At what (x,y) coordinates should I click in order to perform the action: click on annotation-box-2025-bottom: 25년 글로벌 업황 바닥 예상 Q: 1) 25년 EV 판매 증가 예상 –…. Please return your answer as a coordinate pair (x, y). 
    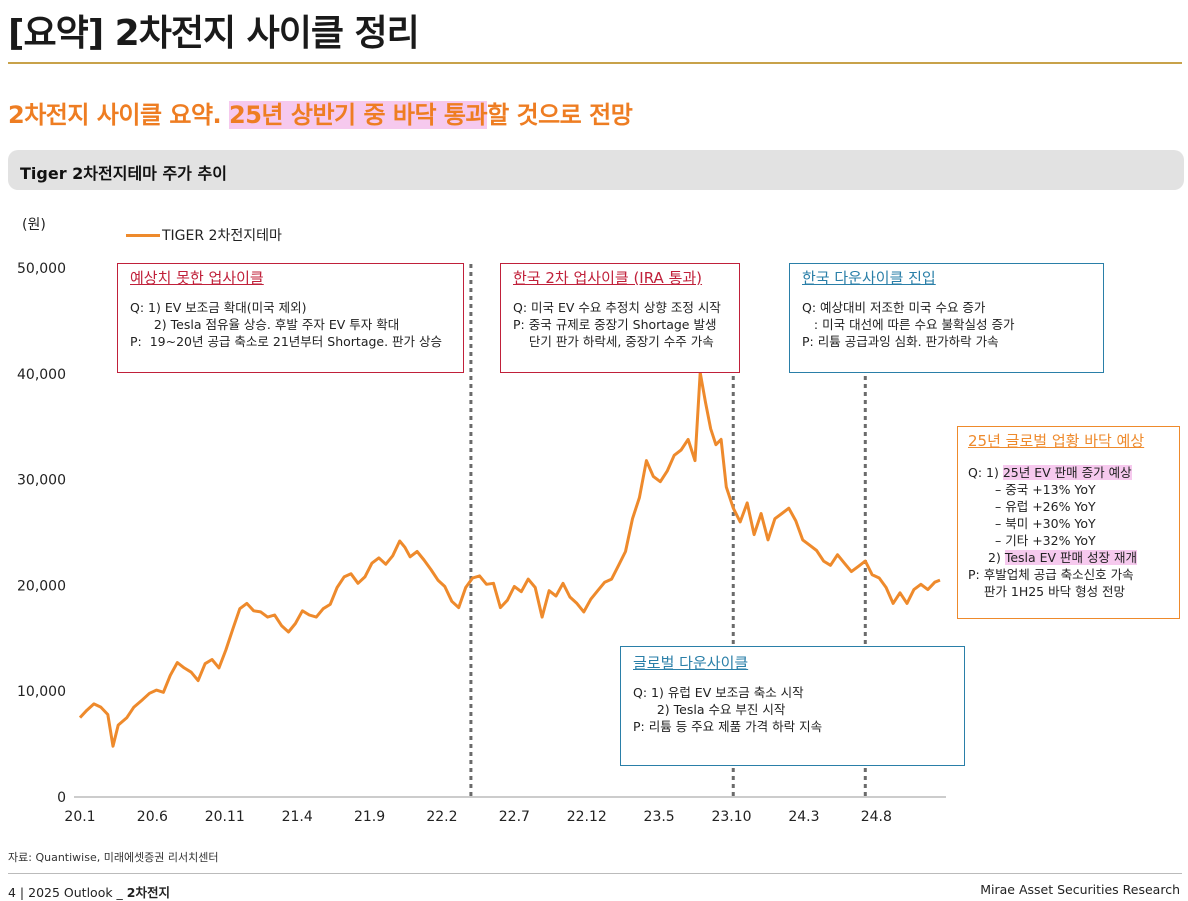
    Looking at the image, I should click on (1068, 522).